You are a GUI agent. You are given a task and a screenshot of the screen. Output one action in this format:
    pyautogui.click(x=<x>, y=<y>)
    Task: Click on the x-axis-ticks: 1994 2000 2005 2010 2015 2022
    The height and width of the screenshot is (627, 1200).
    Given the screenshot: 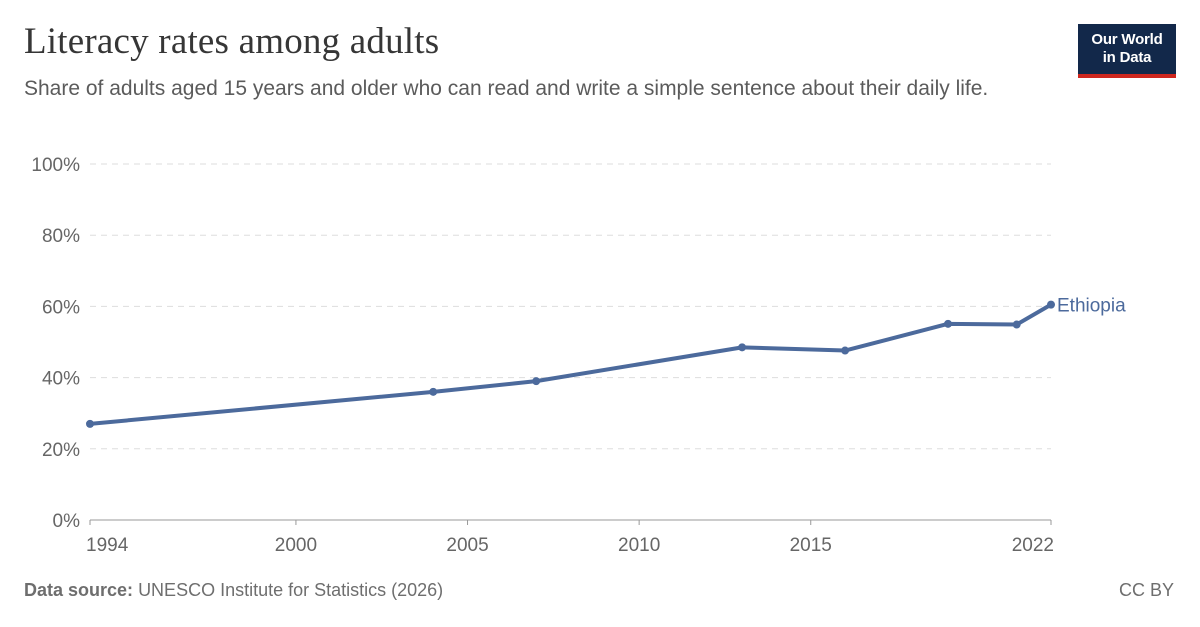 What is the action you would take?
    pyautogui.click(x=570, y=538)
    